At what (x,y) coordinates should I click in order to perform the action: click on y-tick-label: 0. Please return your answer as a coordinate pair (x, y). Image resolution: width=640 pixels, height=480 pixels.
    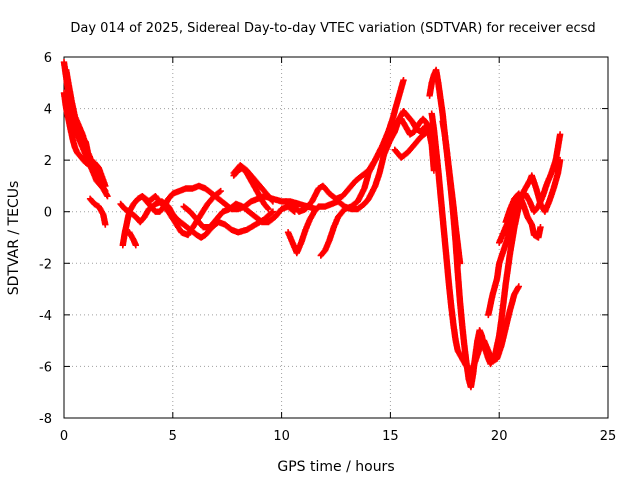
    Looking at the image, I should click on (48, 213).